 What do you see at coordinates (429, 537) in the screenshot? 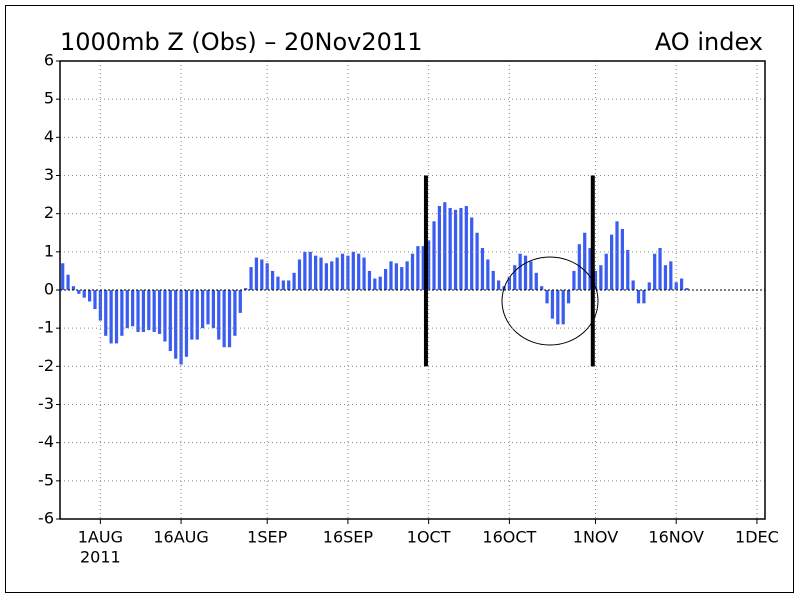
I see `x-tick-label: 1OCT` at bounding box center [429, 537].